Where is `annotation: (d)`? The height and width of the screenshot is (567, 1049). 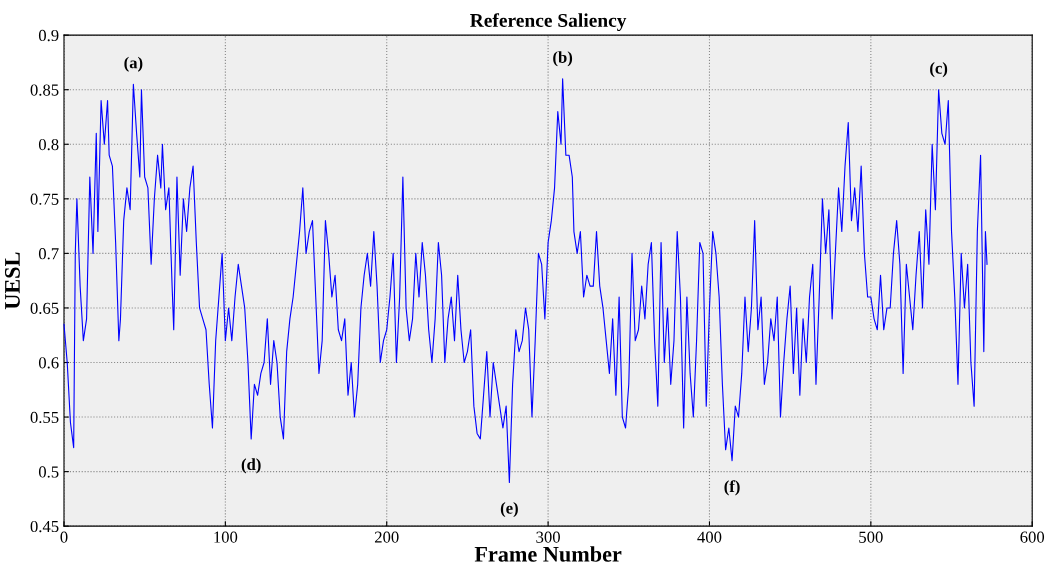 annotation: (d) is located at coordinates (251, 466).